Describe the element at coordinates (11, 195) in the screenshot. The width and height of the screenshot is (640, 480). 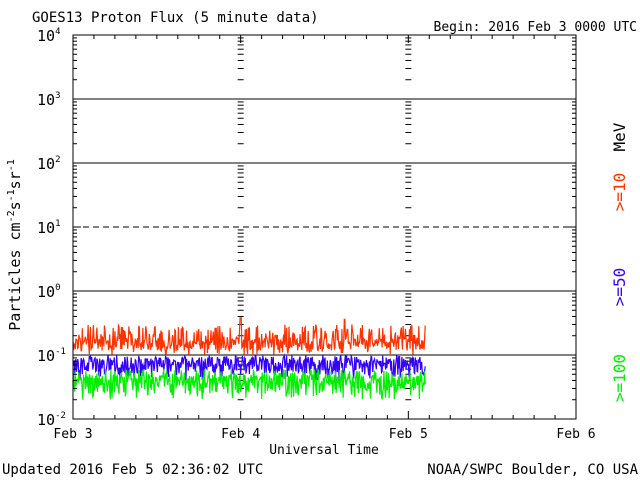
I see `y-axis-label-exp-s: -1` at that location.